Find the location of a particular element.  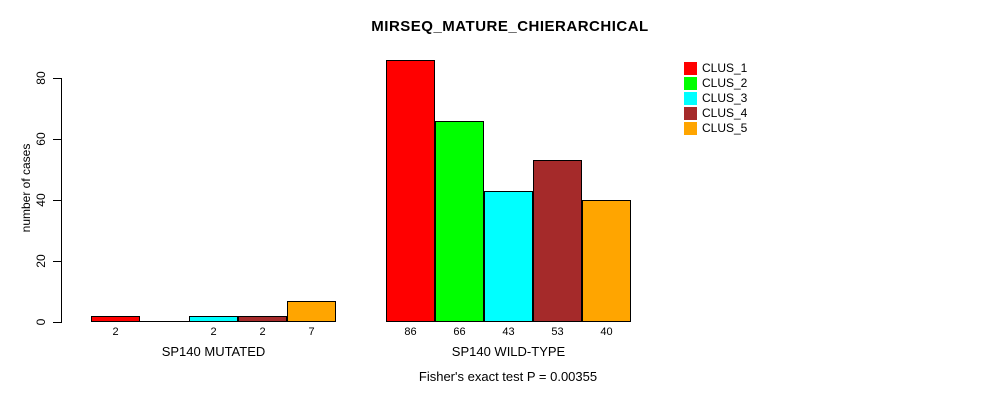

bar-value-label: 43 is located at coordinates (508, 332).